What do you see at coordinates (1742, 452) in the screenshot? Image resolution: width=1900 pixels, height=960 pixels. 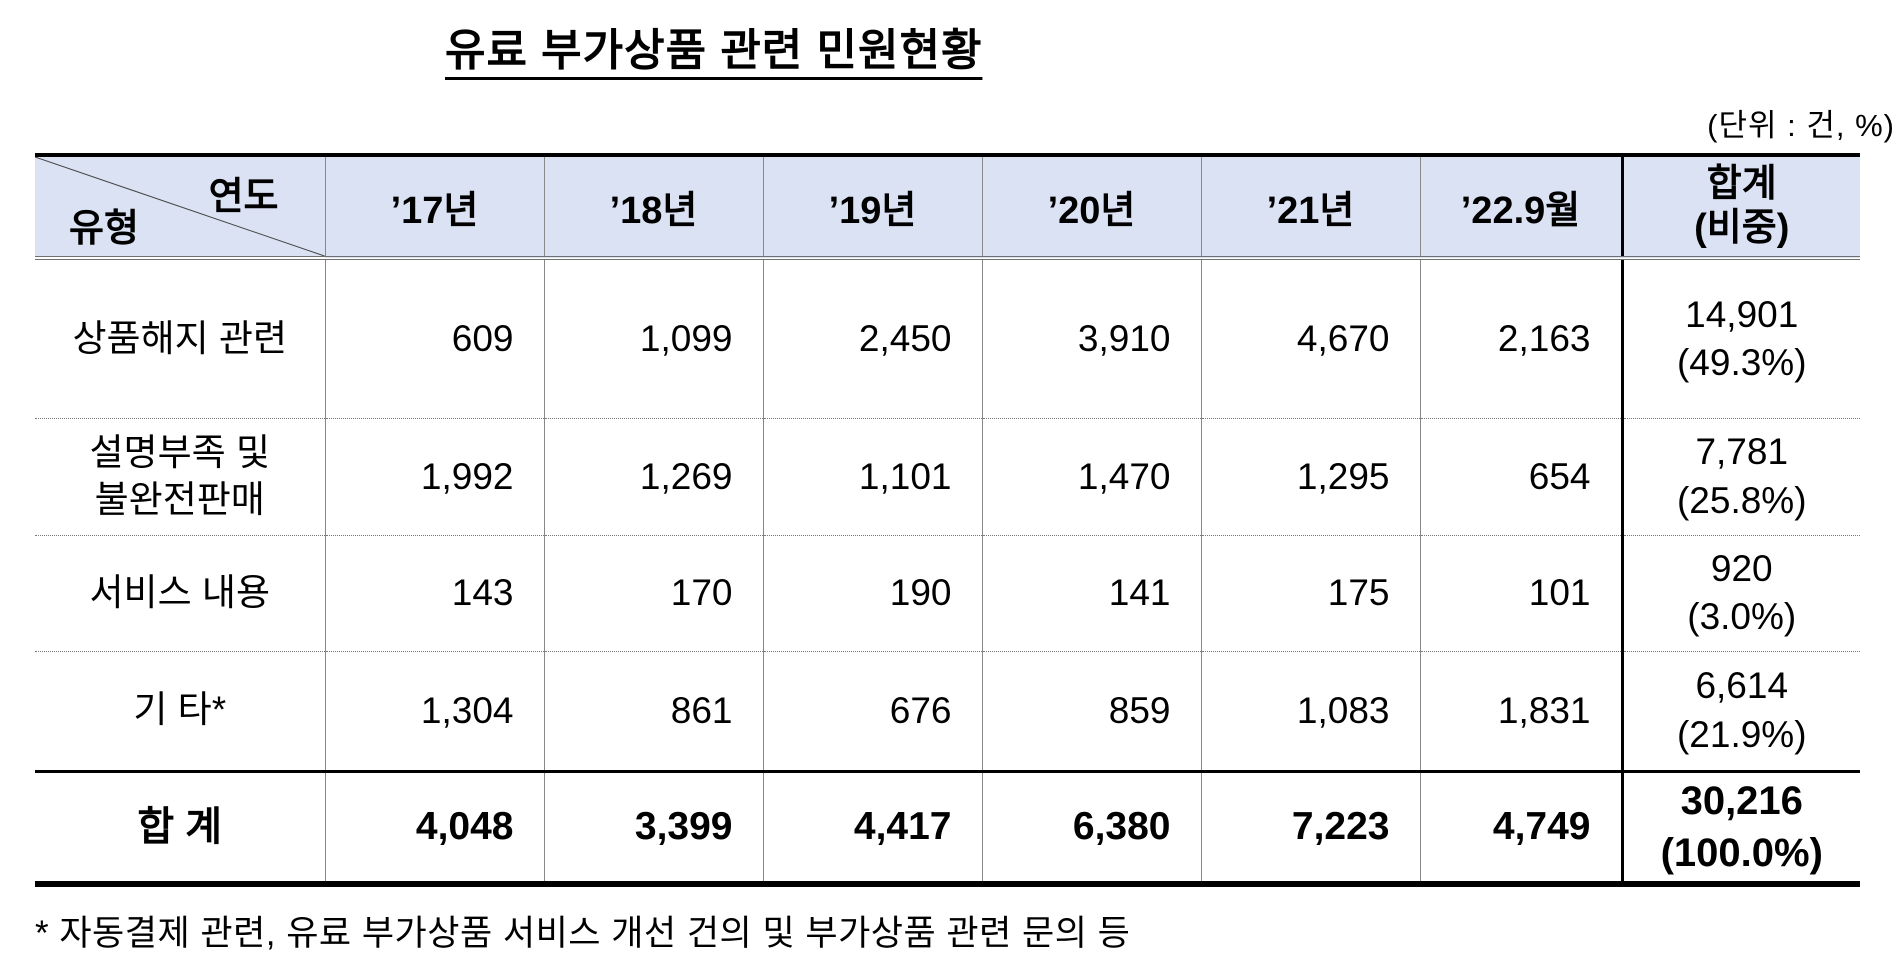 I see `total-value: 7,781` at bounding box center [1742, 452].